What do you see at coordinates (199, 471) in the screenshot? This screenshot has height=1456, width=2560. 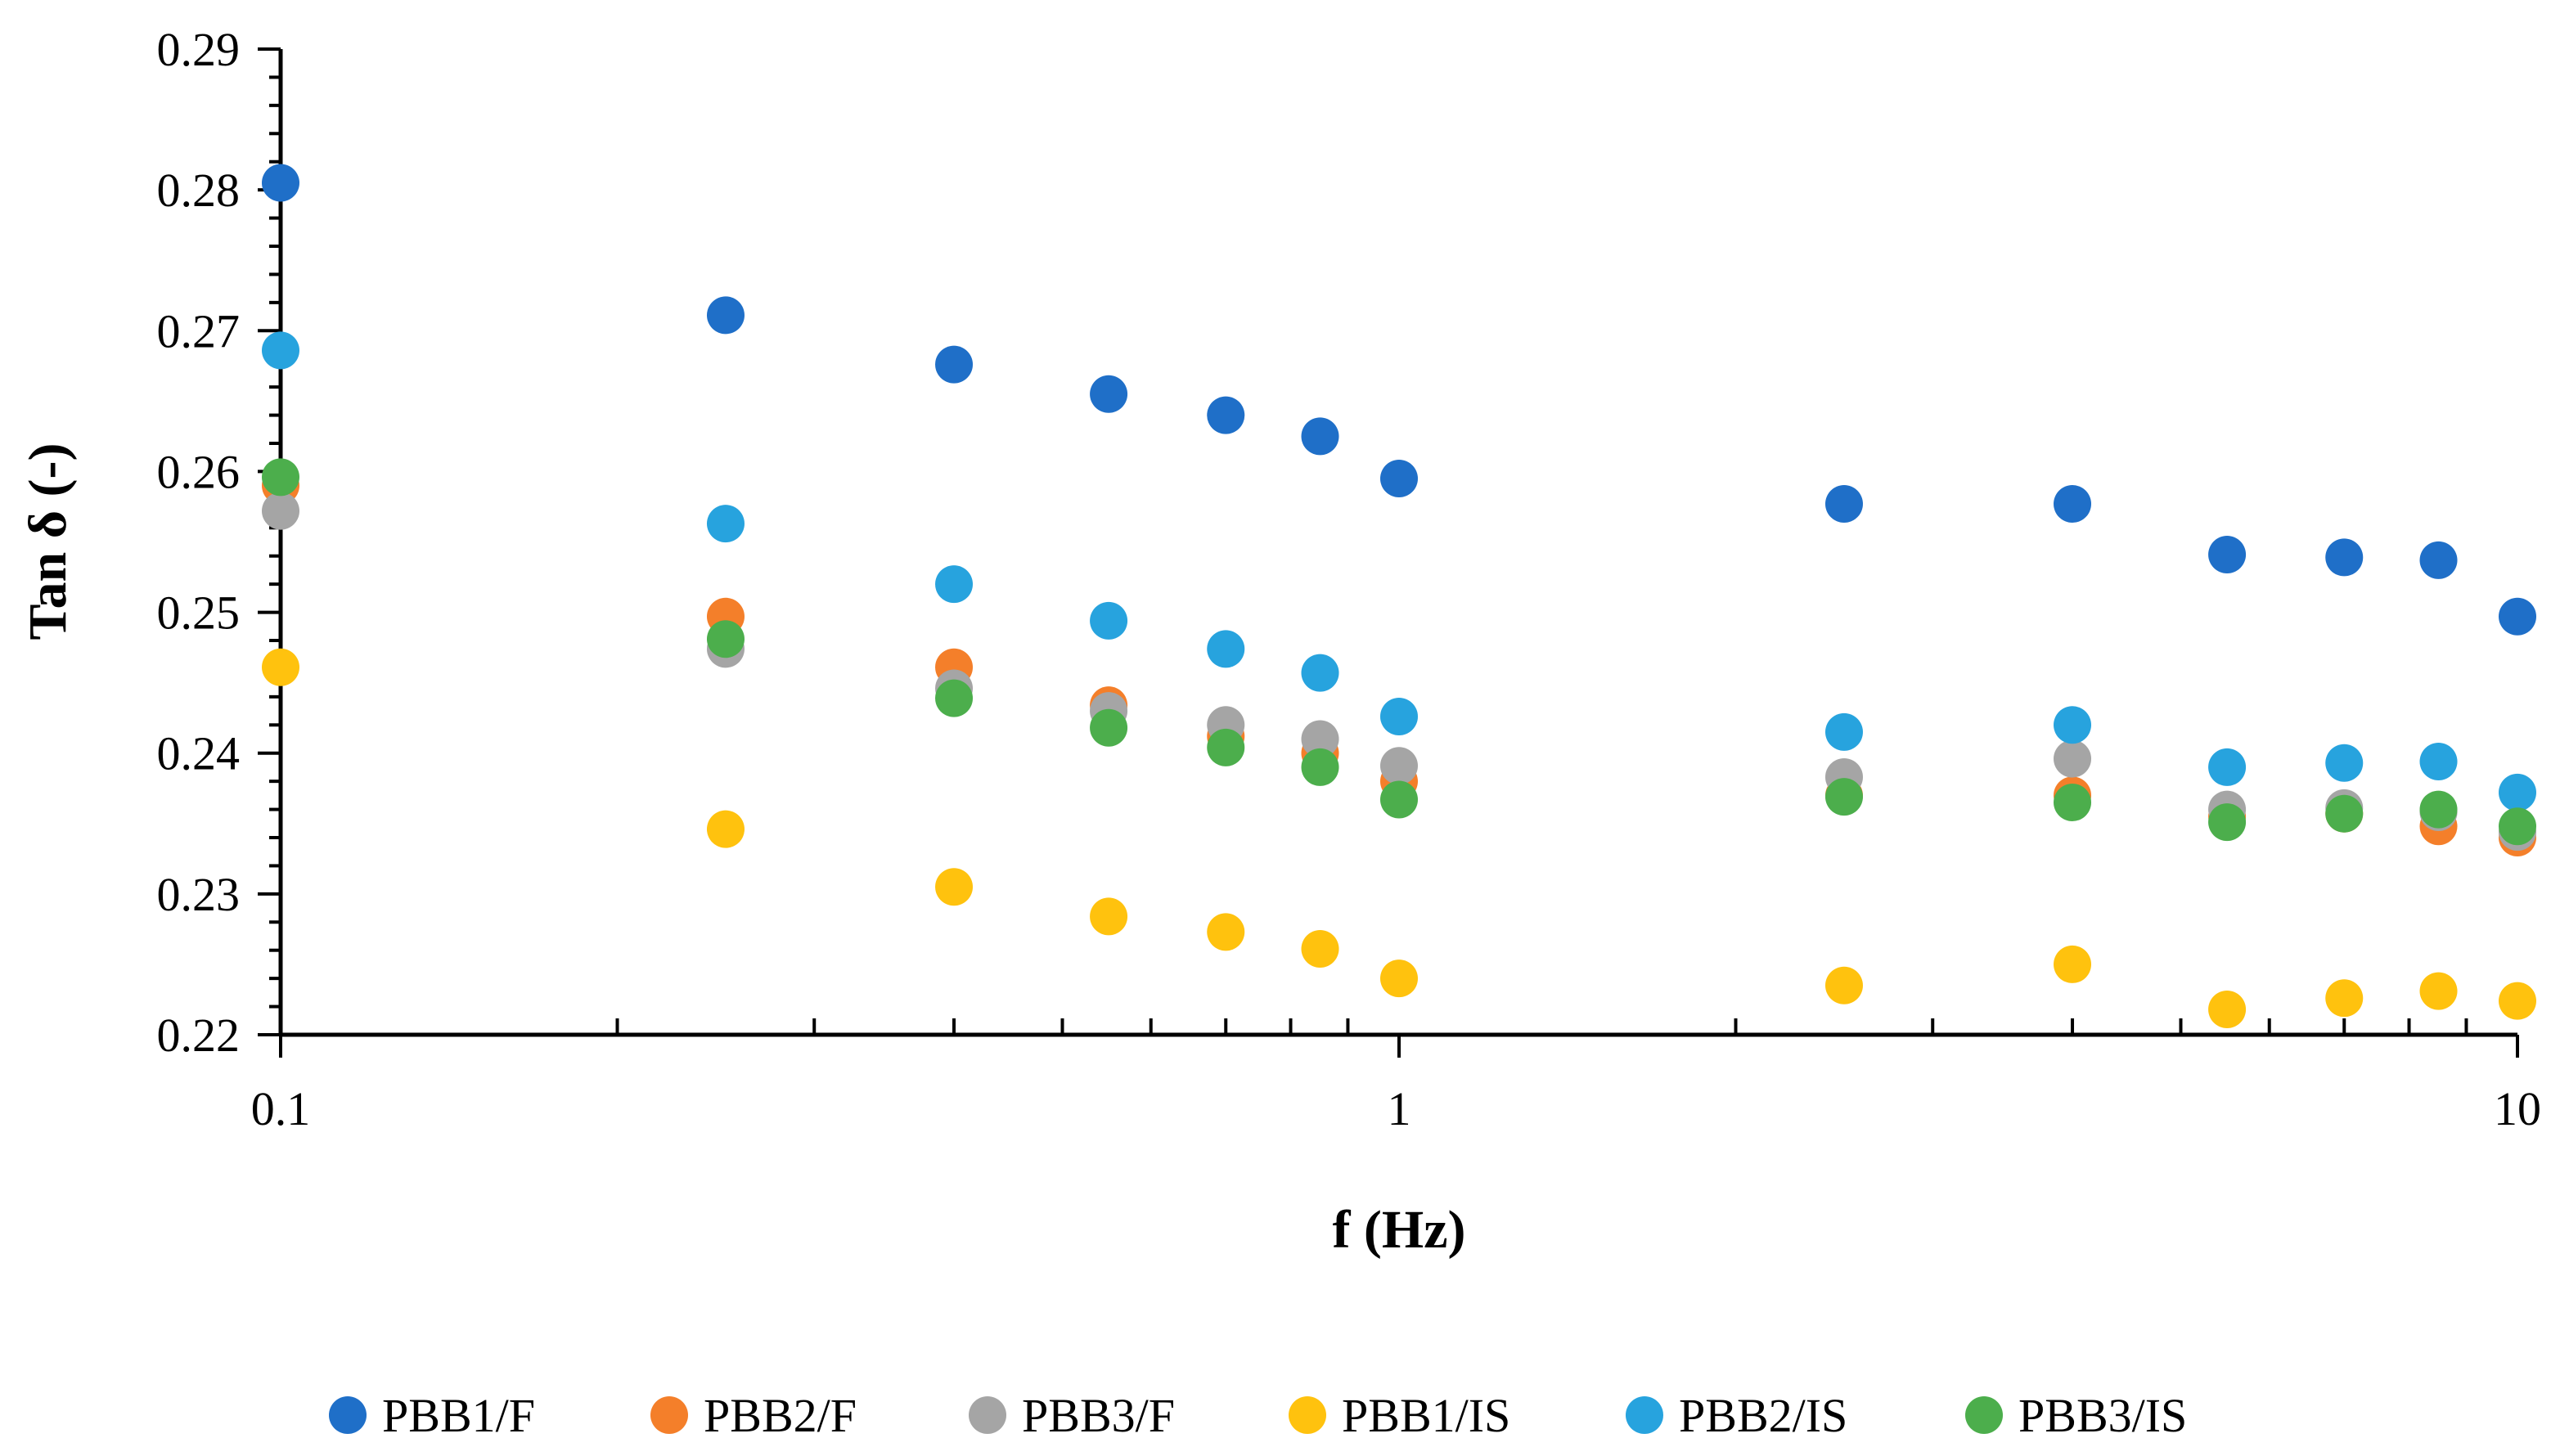 I see `y-tick-label: 0.26` at bounding box center [199, 471].